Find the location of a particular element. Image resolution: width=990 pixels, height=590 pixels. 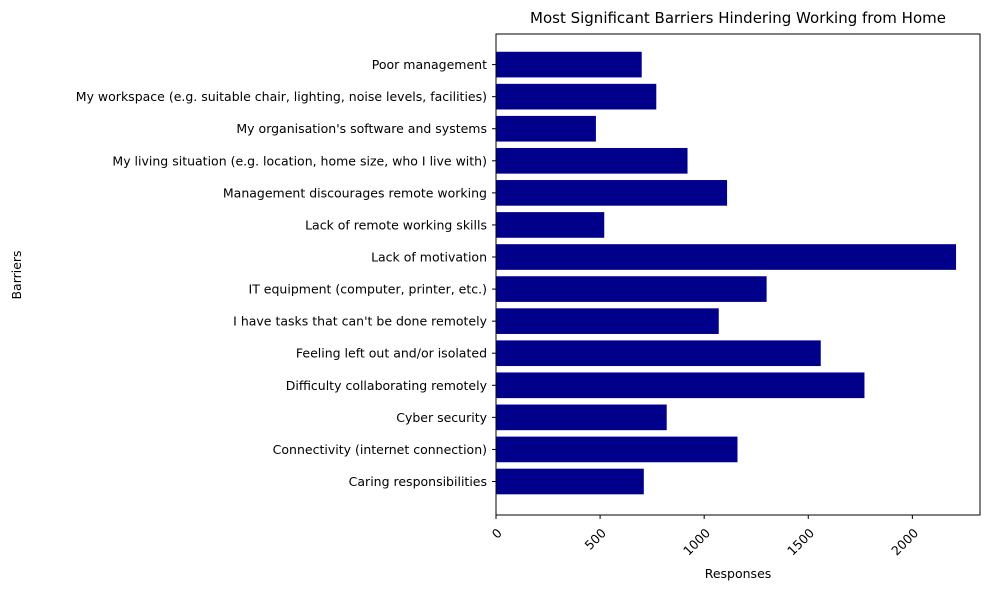

y-tick-label: Caring responsibilities is located at coordinates (418, 481).